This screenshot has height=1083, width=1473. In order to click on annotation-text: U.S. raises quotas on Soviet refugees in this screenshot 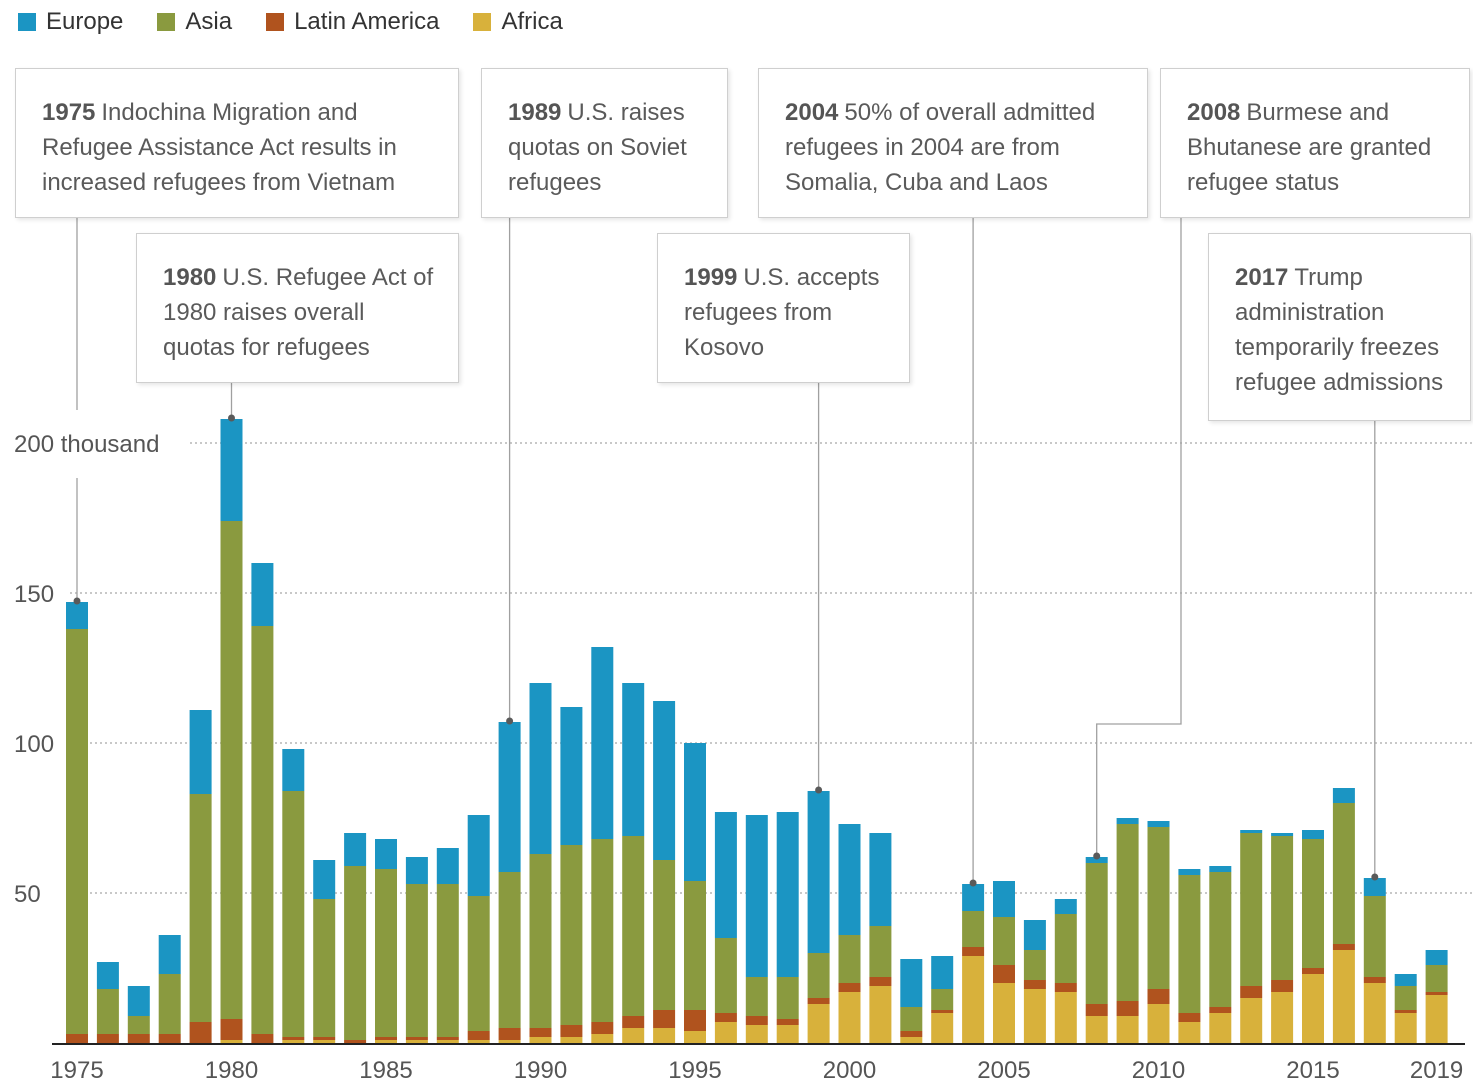, I will do `click(597, 147)`.